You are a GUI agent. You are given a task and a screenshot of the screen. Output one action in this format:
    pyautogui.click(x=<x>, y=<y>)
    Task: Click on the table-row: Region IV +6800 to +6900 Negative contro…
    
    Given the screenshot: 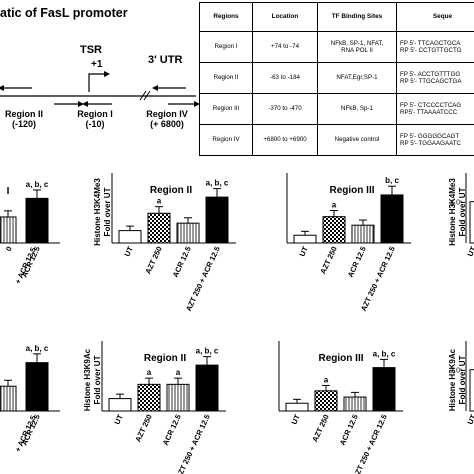 What is the action you would take?
    pyautogui.click(x=336, y=140)
    